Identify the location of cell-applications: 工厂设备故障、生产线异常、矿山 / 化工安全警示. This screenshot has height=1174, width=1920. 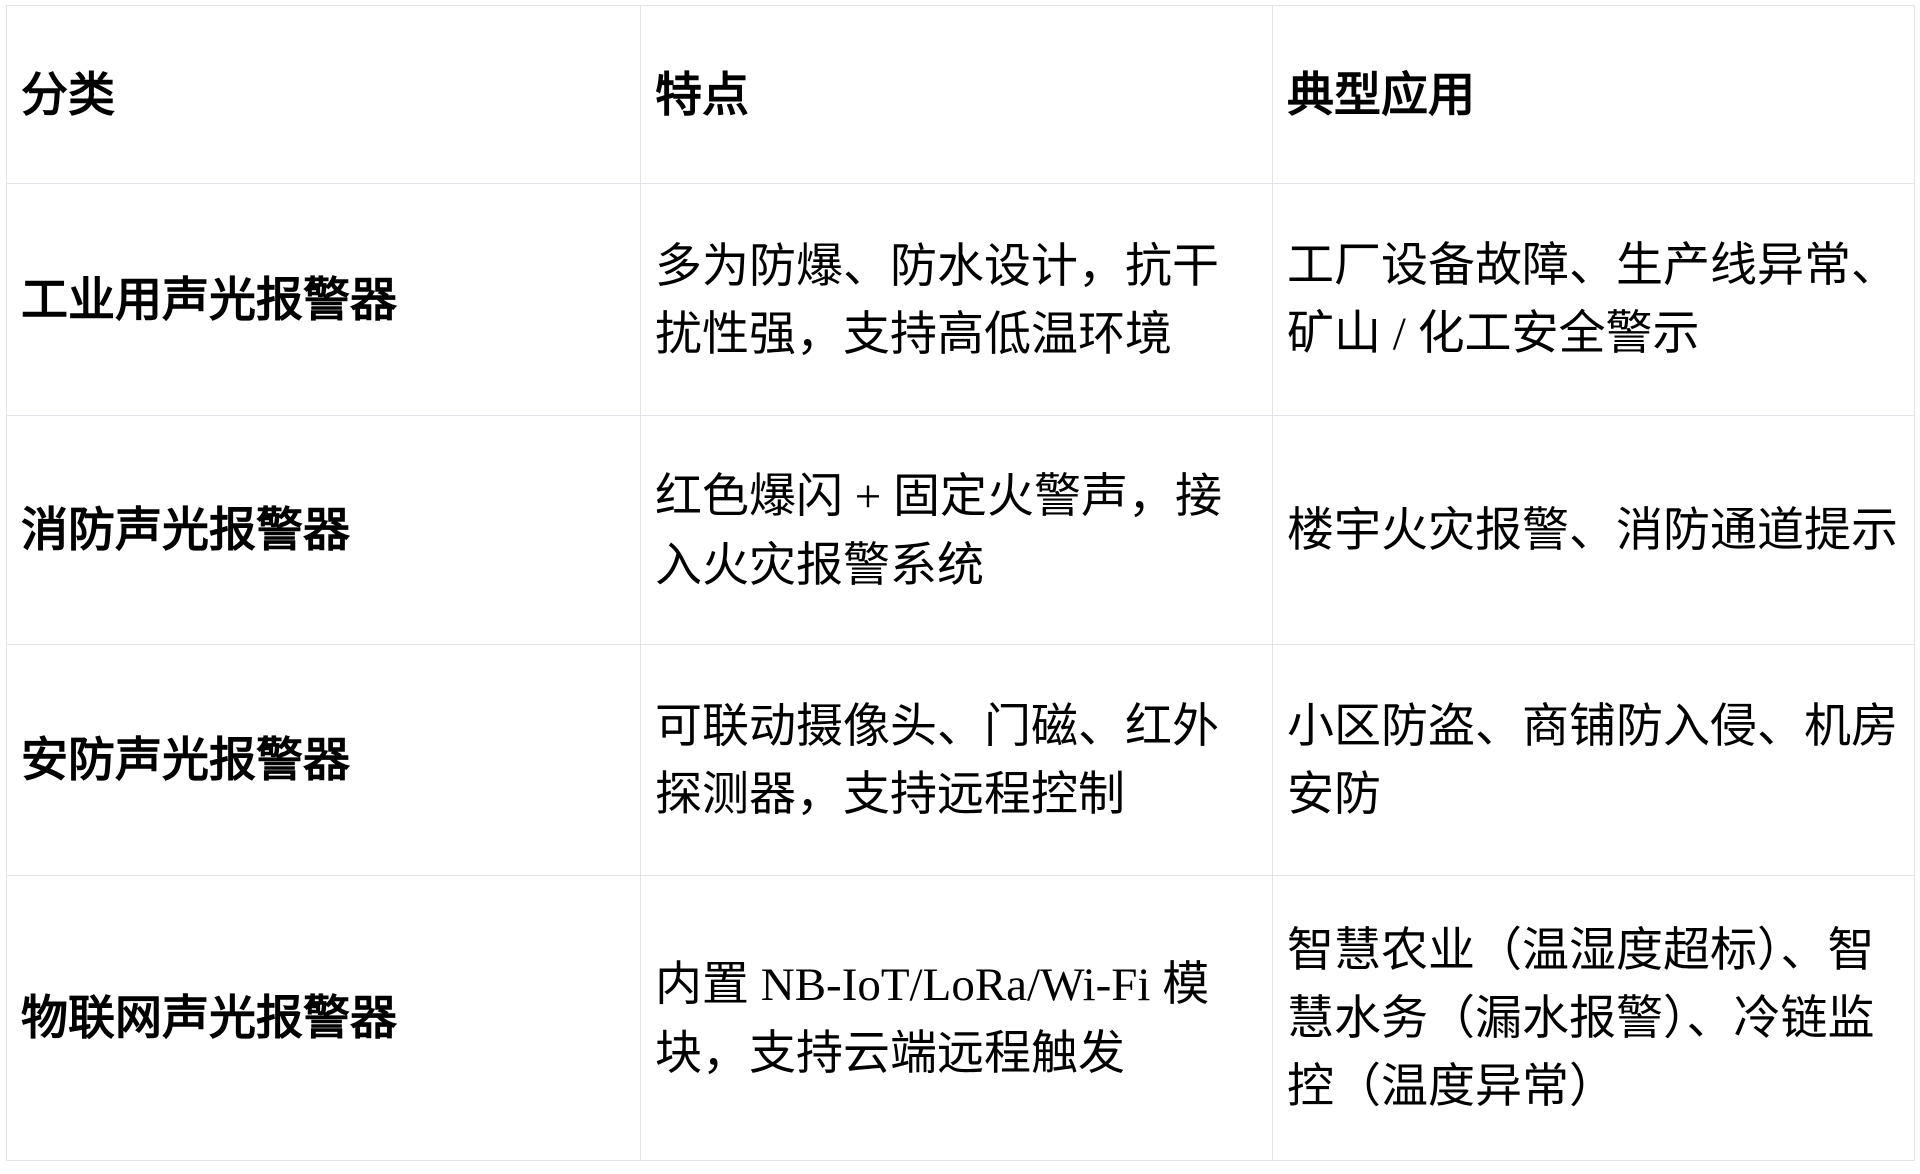
(1593, 299).